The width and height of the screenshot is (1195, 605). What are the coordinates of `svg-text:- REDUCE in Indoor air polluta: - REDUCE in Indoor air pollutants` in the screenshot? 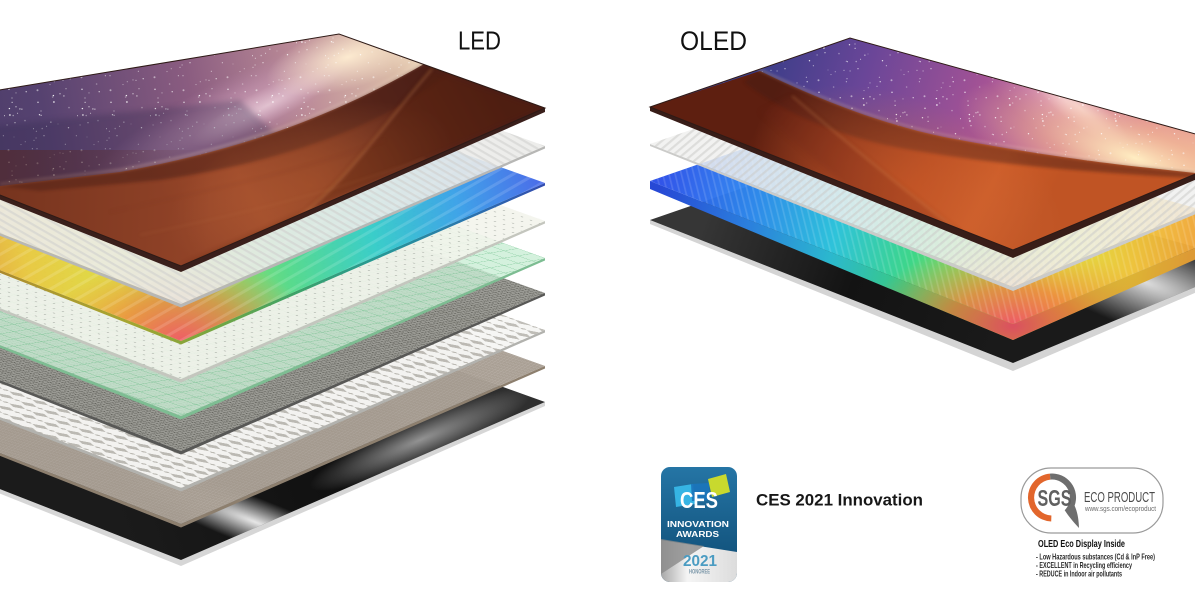 It's located at (1079, 574).